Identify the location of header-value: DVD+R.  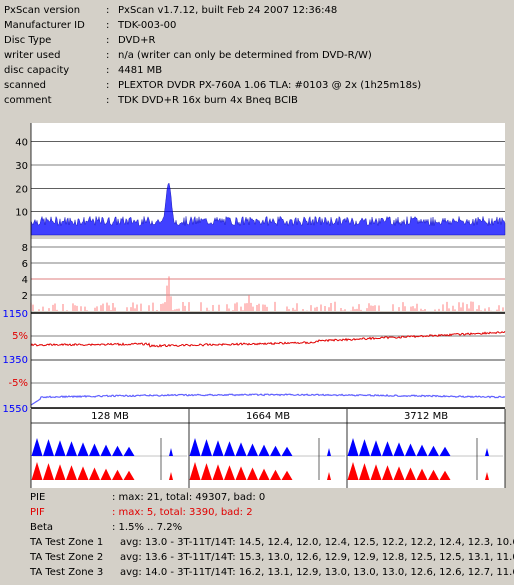
(137, 40).